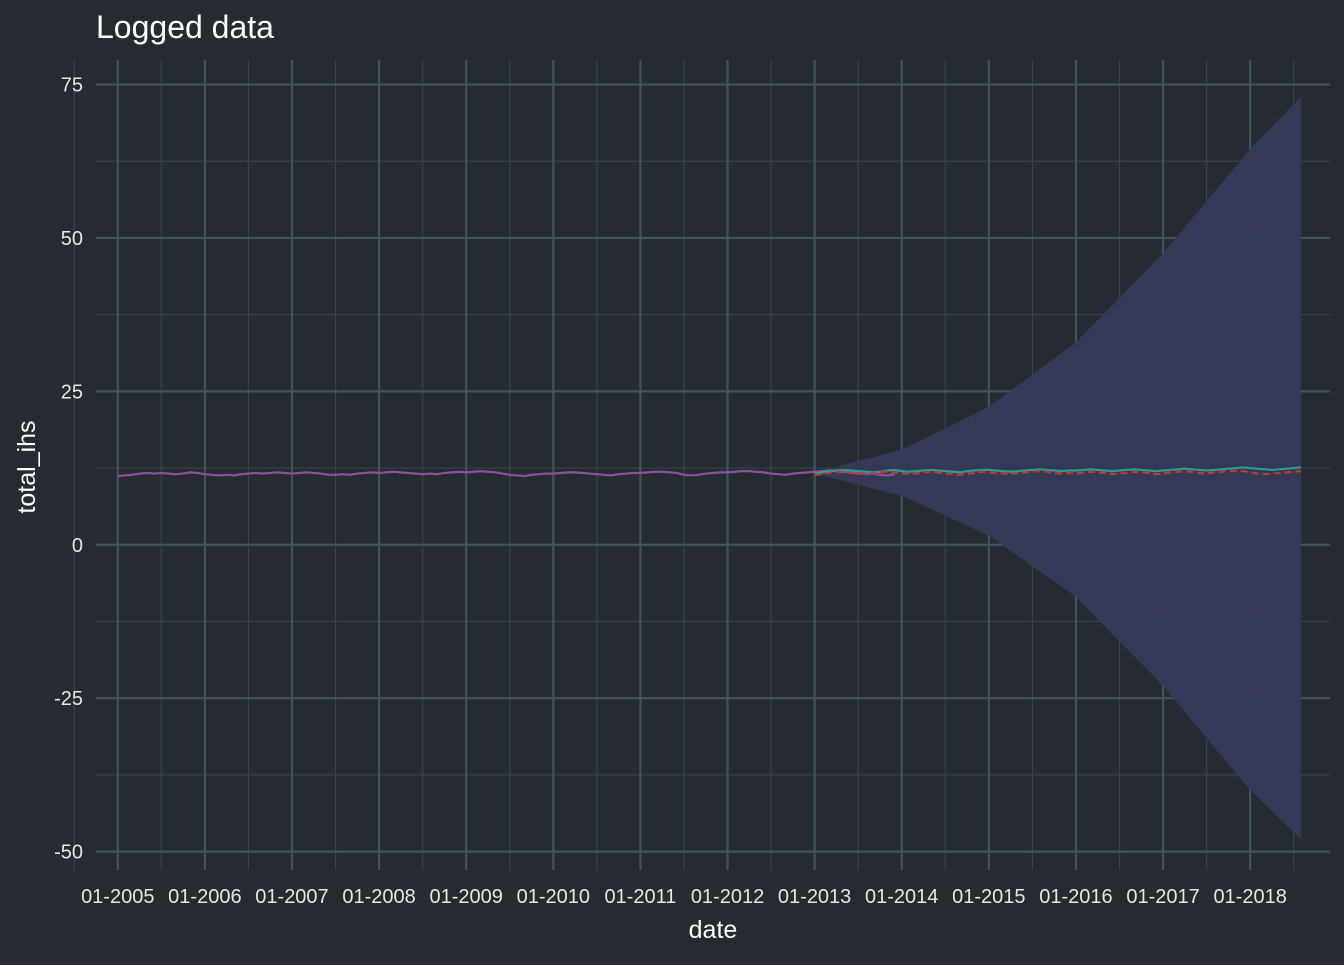 The width and height of the screenshot is (1344, 965). What do you see at coordinates (68, 699) in the screenshot?
I see `y-tick-label: -25` at bounding box center [68, 699].